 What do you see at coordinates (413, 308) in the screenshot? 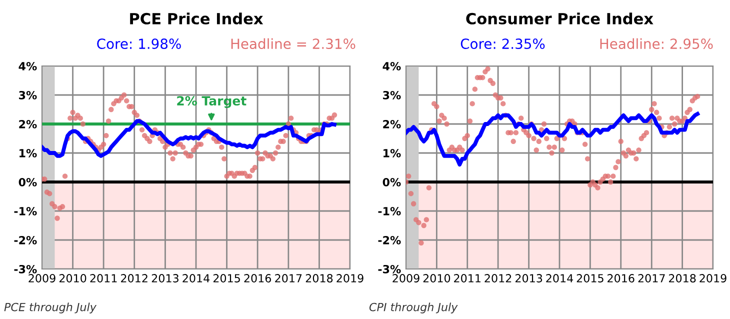
I see `text: CPI through July` at bounding box center [413, 308].